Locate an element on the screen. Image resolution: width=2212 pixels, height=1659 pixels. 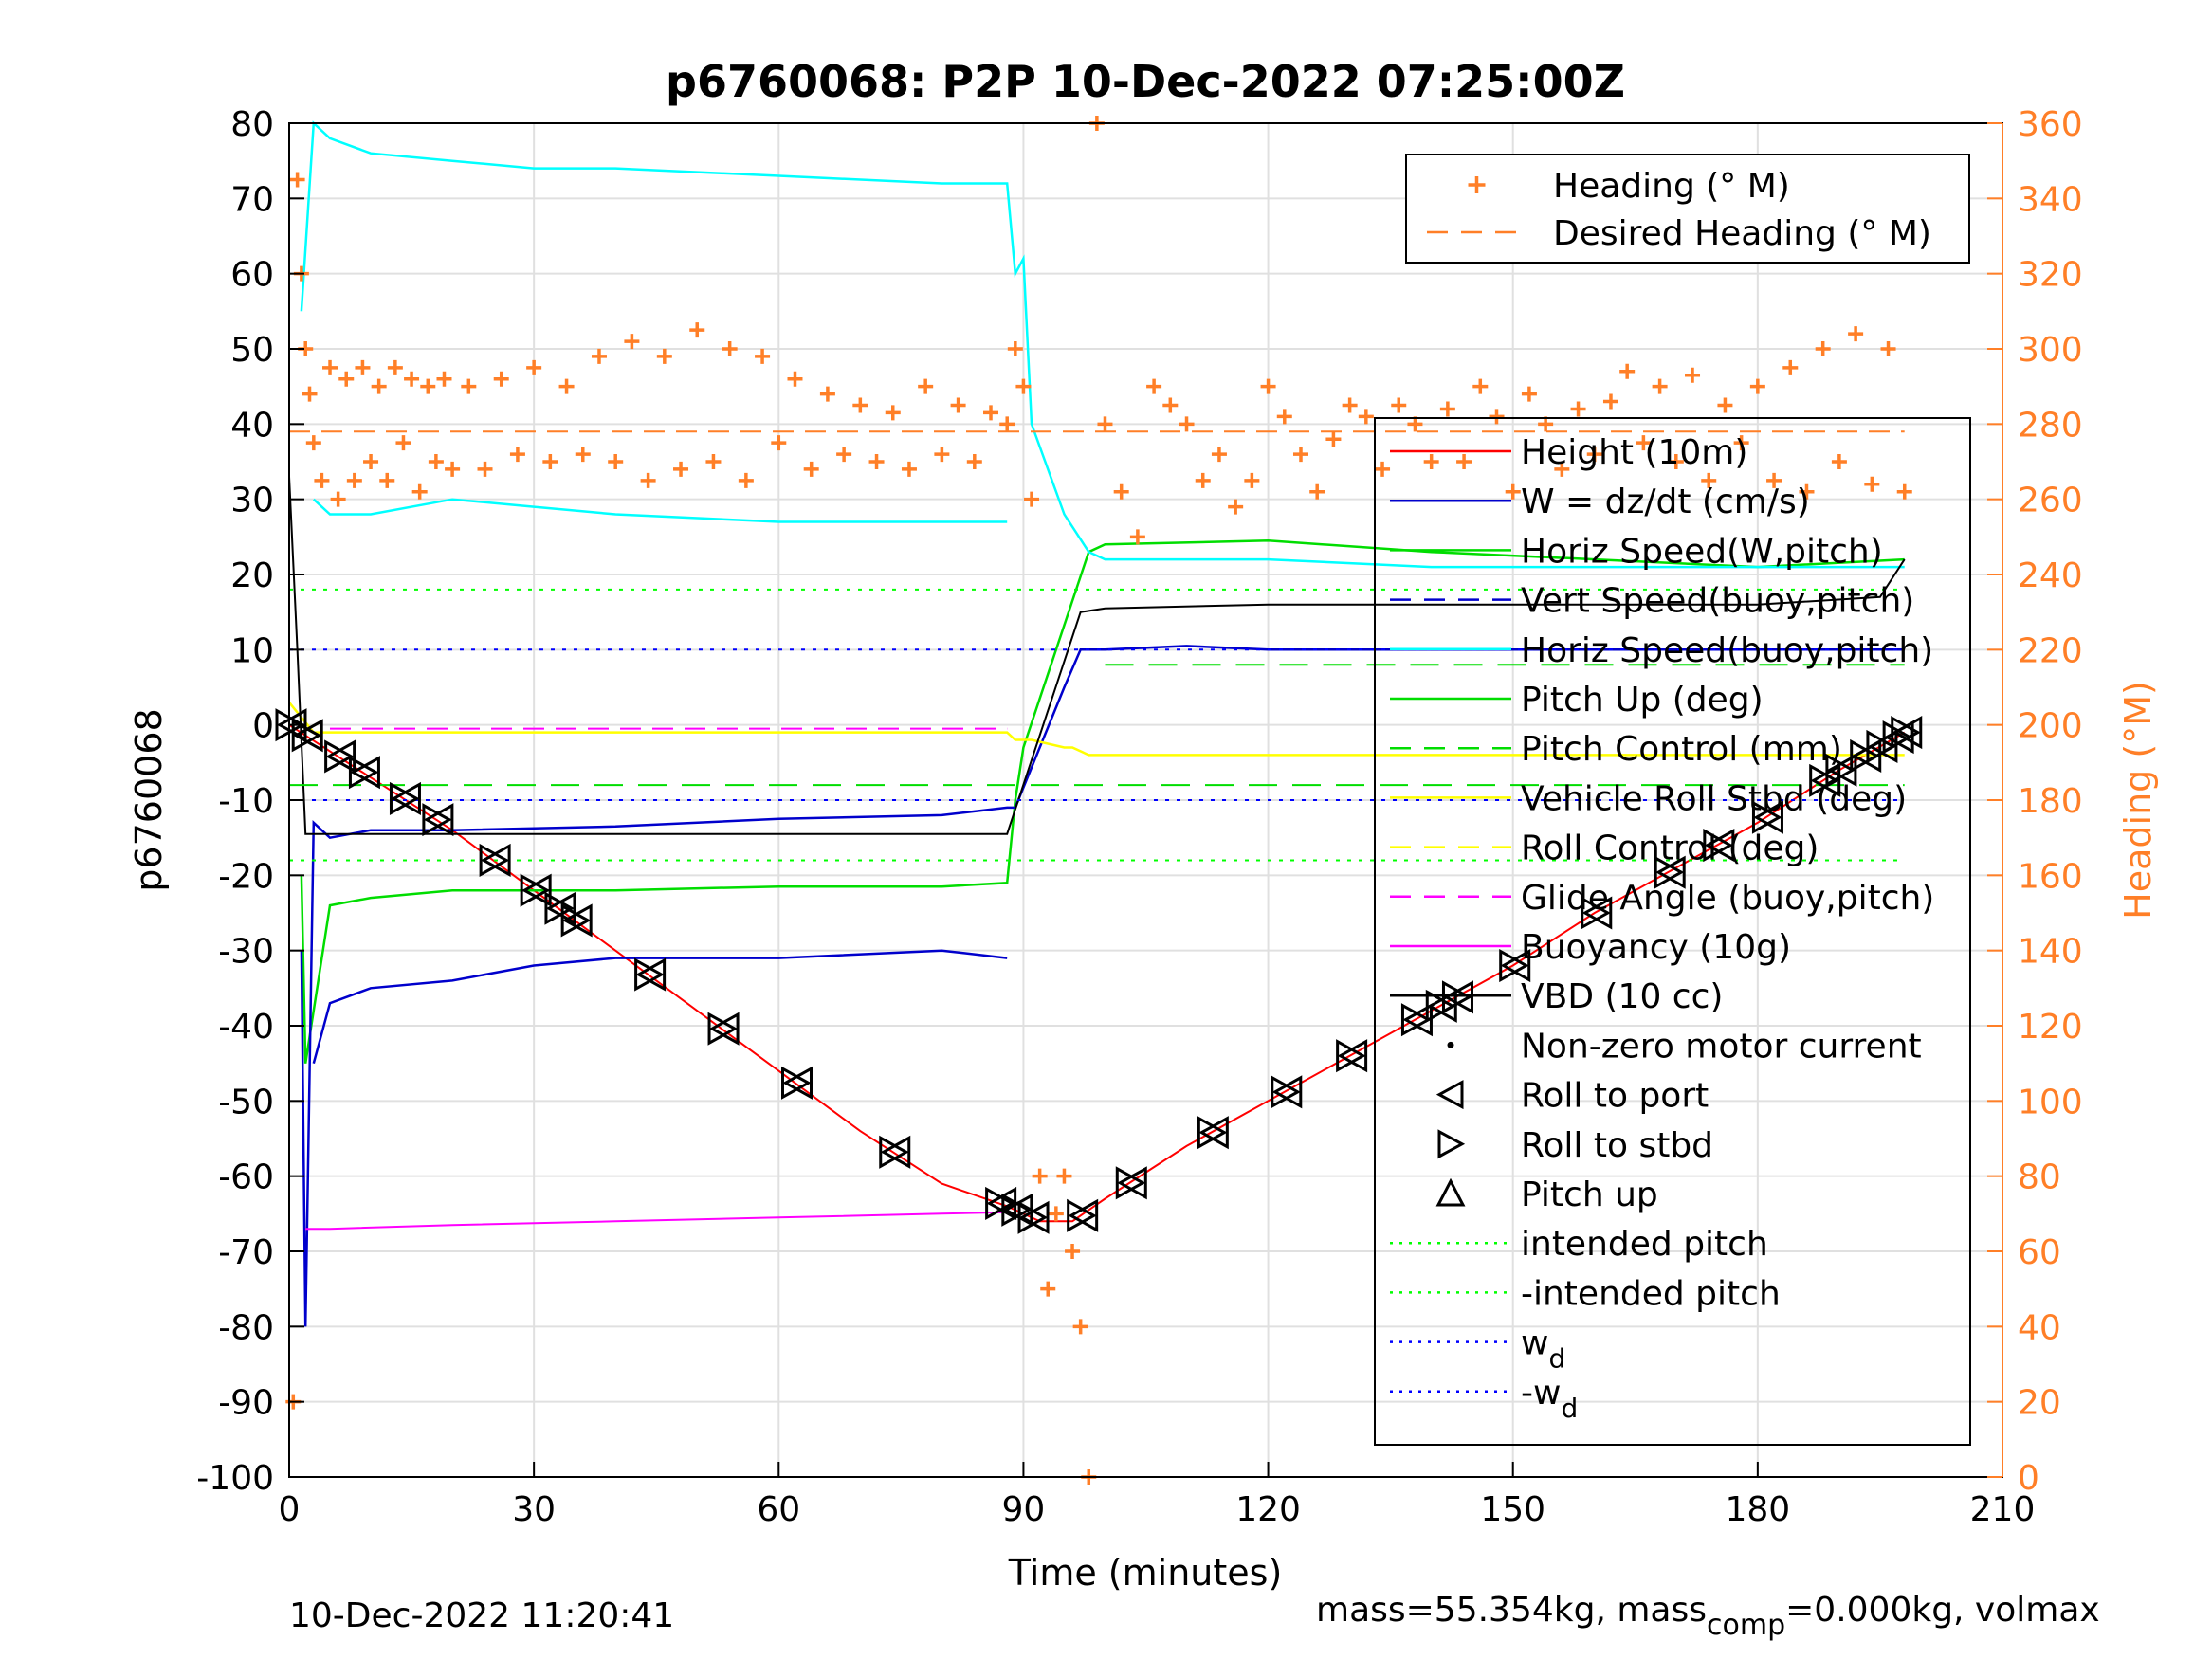
y2-tick-label: 180 is located at coordinates (2050, 801).